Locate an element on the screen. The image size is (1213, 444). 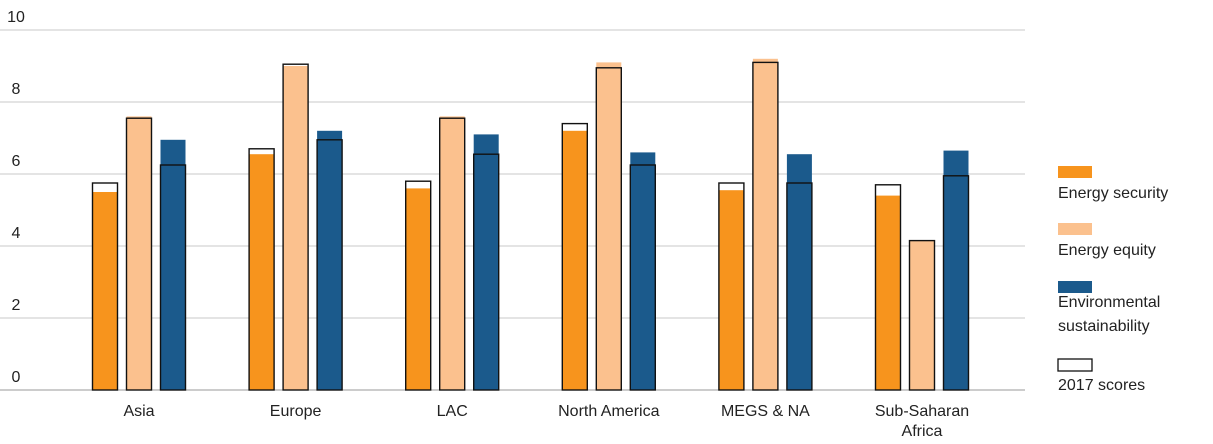
y-tick-label: 6 is located at coordinates (16, 161).